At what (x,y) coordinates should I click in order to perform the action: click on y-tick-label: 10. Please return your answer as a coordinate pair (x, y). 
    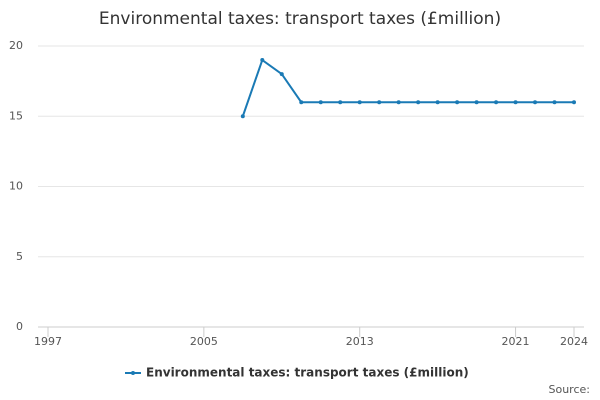
    Looking at the image, I should click on (16, 186).